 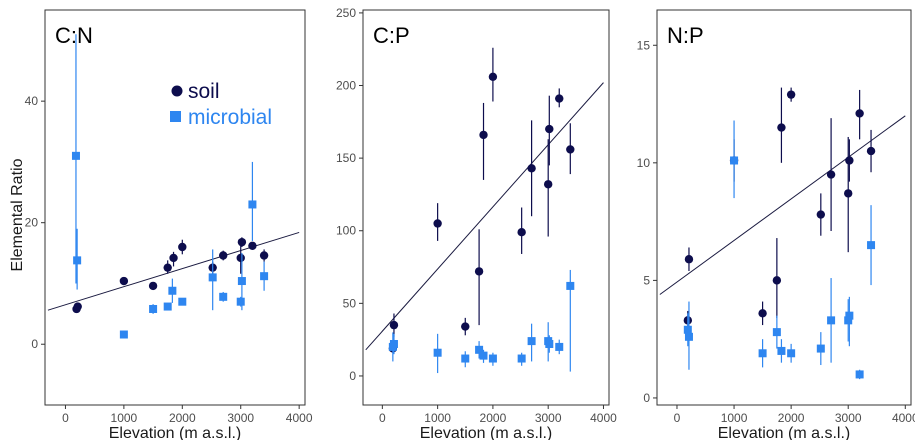 I want to click on legend-soil-label: soil, so click(x=204, y=91).